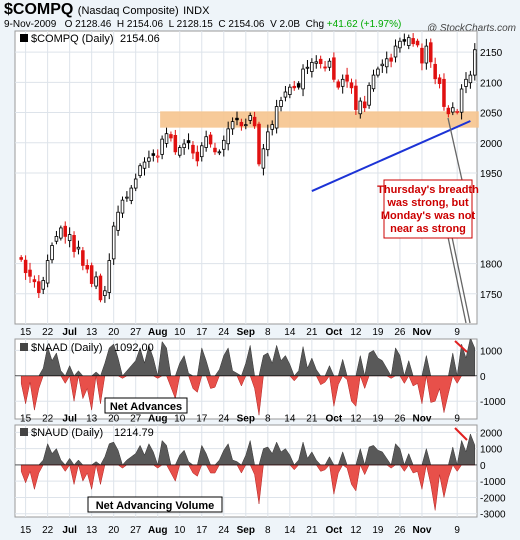 This screenshot has width=520, height=540. What do you see at coordinates (246, 419) in the screenshot?
I see `x-tick-label: Sep` at bounding box center [246, 419].